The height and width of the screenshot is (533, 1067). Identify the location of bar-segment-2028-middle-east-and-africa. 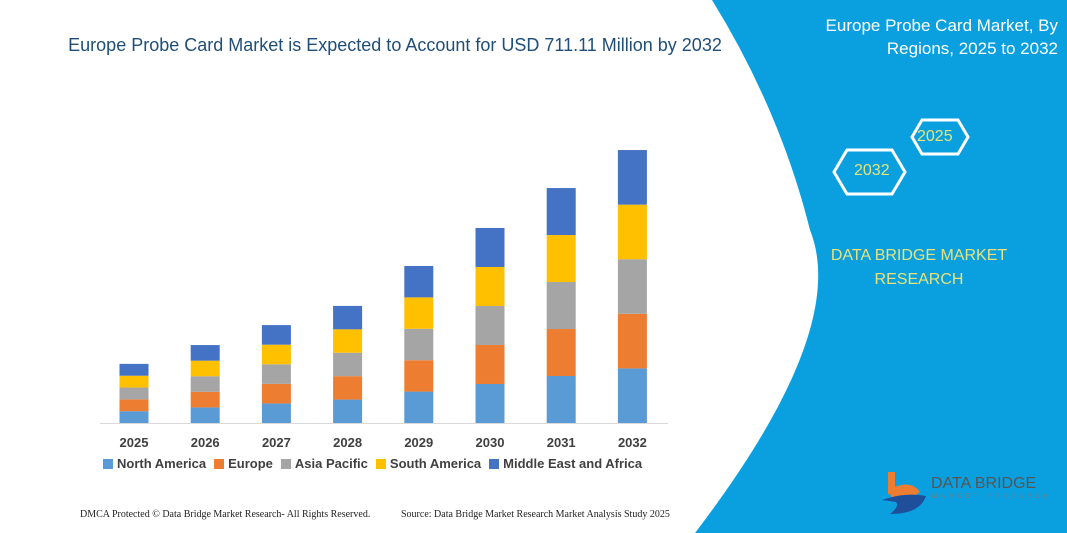
(348, 317).